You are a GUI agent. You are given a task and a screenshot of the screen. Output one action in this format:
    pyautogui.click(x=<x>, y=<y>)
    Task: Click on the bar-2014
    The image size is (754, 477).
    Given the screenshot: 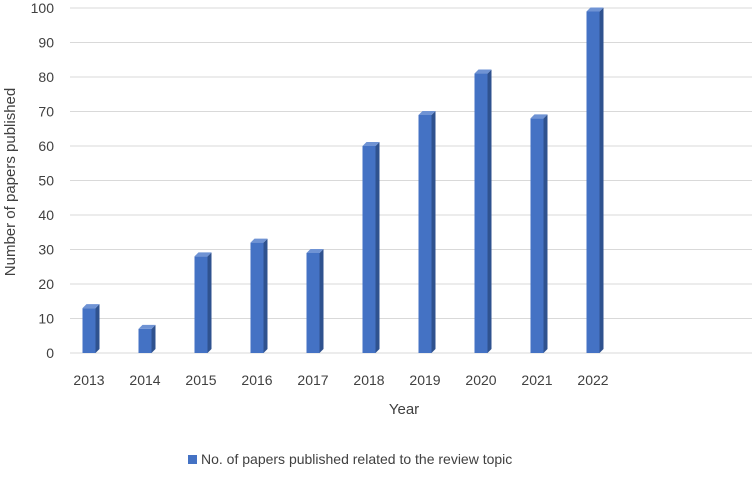 What is the action you would take?
    pyautogui.click(x=147, y=338)
    